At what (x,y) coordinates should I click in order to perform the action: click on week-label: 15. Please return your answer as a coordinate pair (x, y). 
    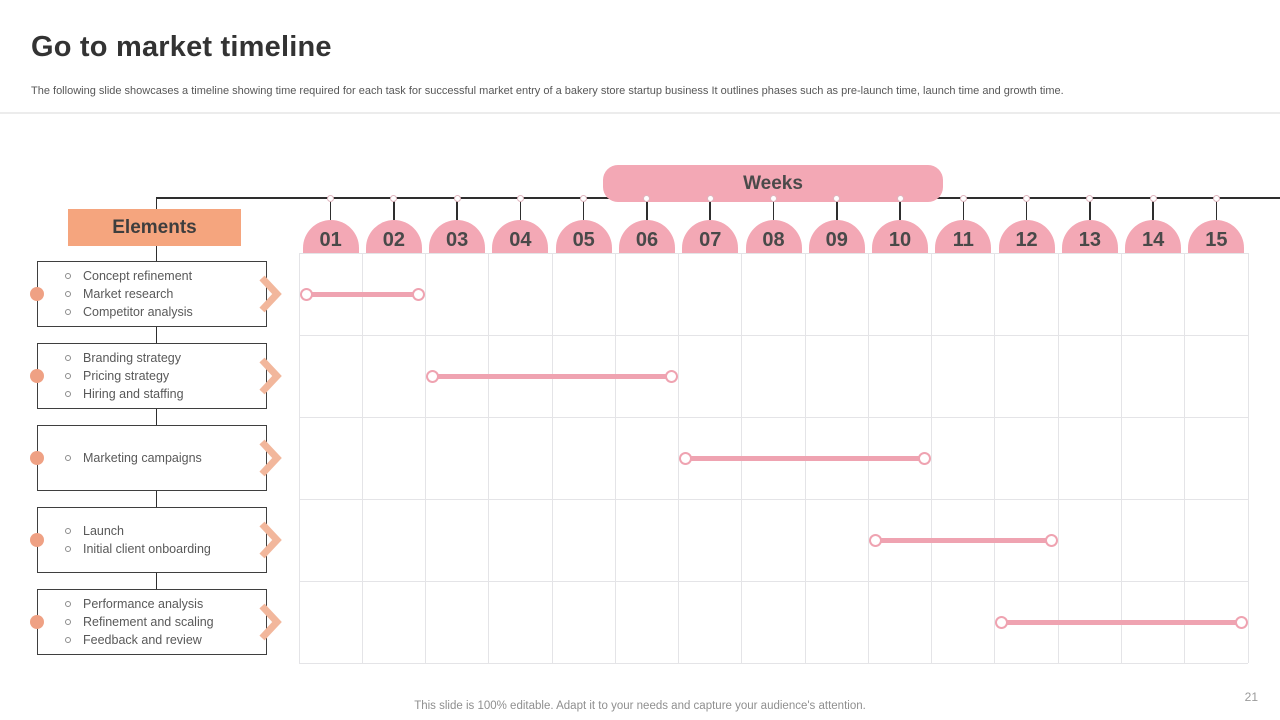
    Looking at the image, I should click on (1216, 240).